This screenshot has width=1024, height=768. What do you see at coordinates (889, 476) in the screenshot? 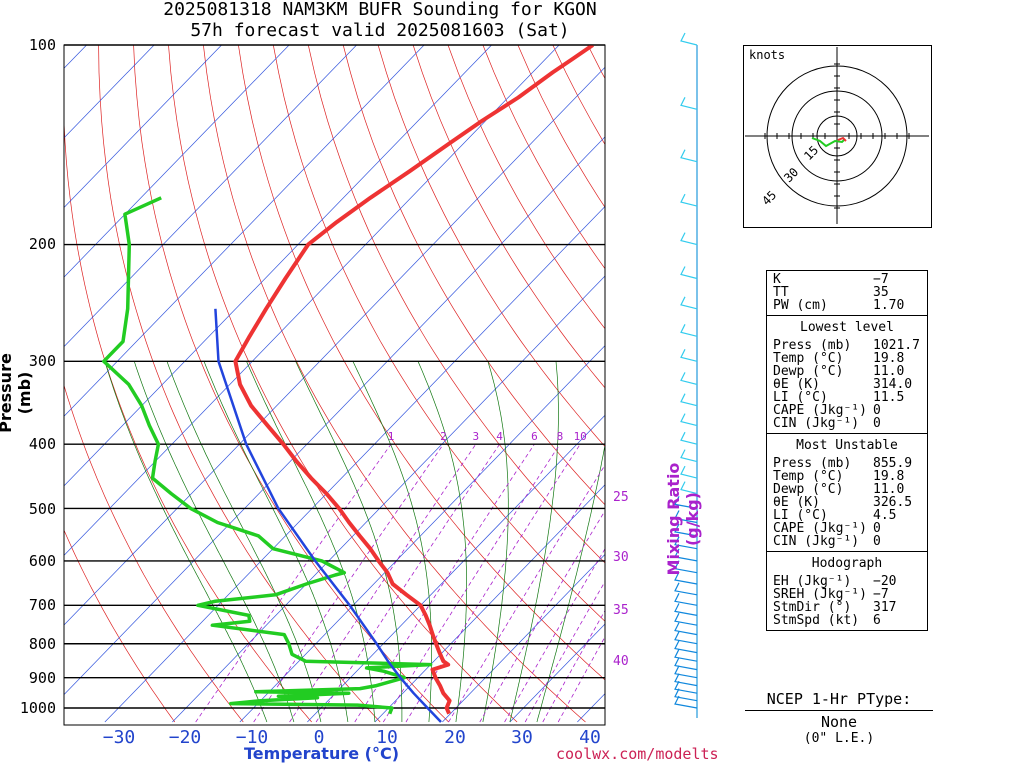
I see `stat-value: 19.8` at bounding box center [889, 476].